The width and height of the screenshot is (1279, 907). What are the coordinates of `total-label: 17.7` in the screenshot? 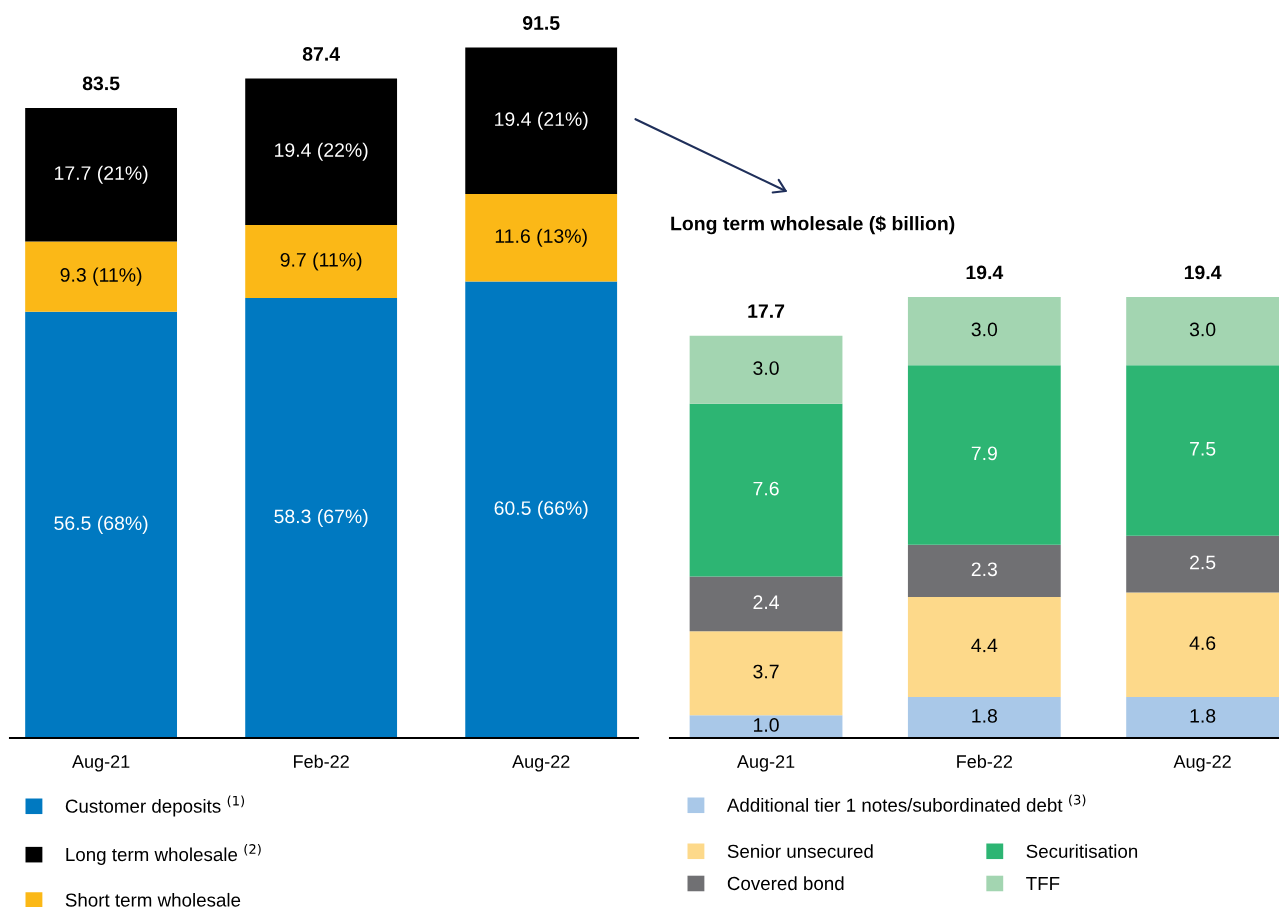 It's located at (766, 311).